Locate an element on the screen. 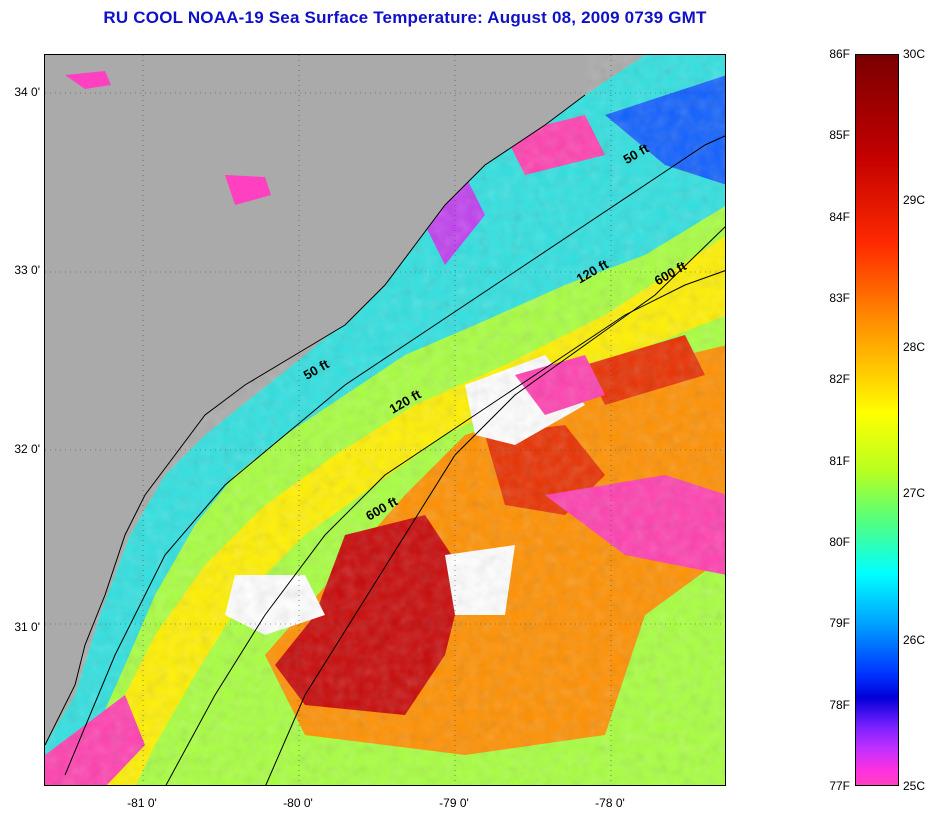 The image size is (936, 817). longitude-label: -81 0' is located at coordinates (142, 803).